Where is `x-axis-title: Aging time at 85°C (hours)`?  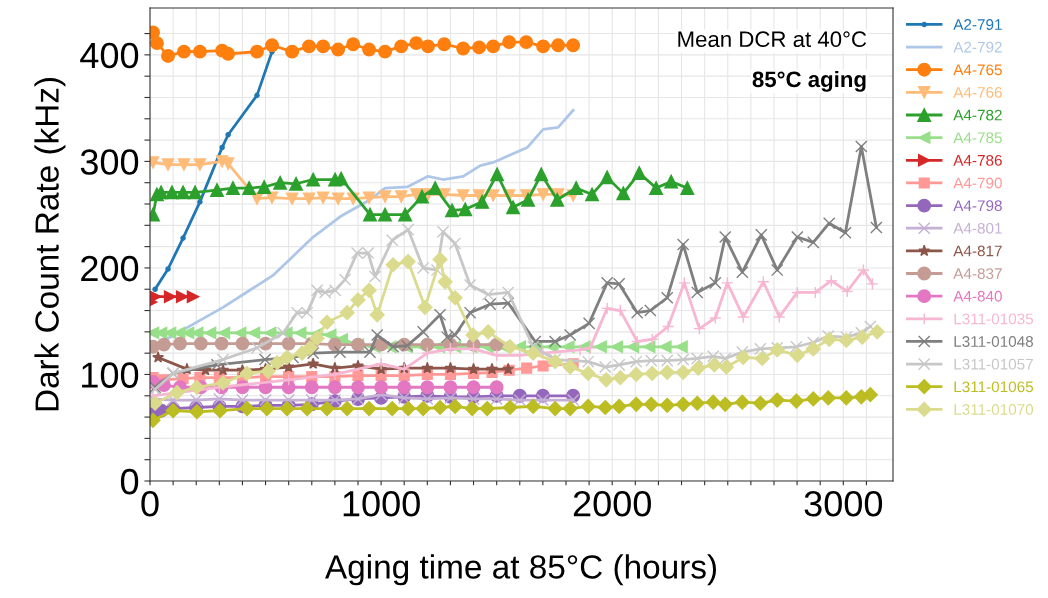
x-axis-title: Aging time at 85°C (hours) is located at coordinates (521, 570).